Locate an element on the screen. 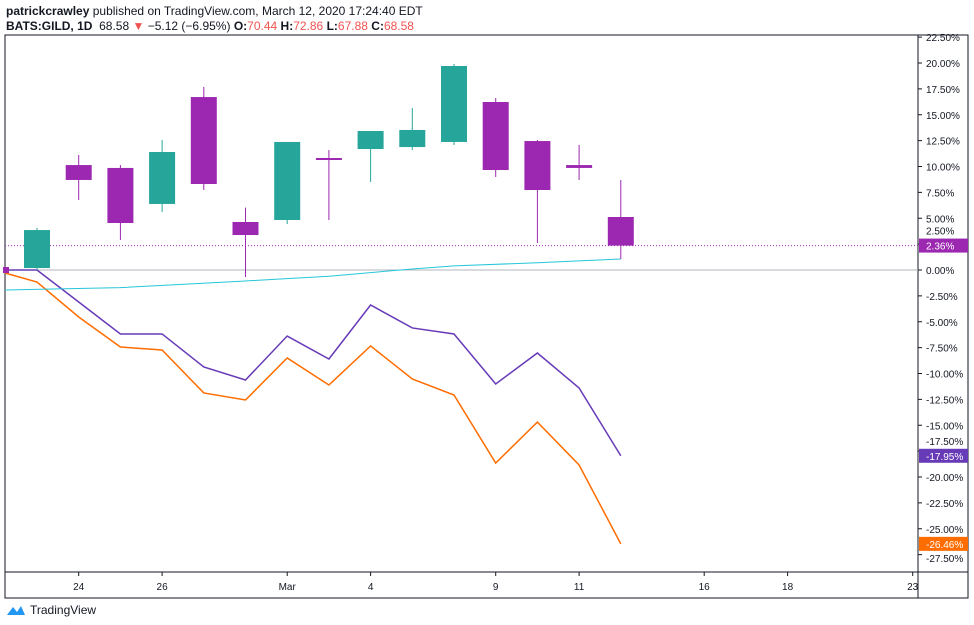  x-tick-label: 26 is located at coordinates (163, 587).